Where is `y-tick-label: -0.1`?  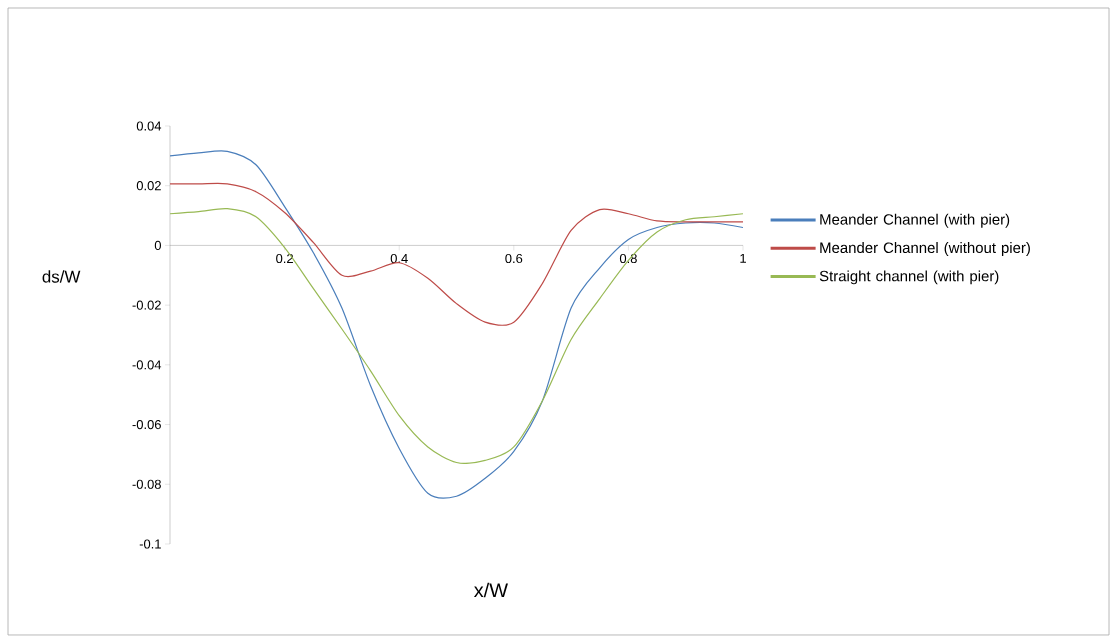
y-tick-label: -0.1 is located at coordinates (150, 544).